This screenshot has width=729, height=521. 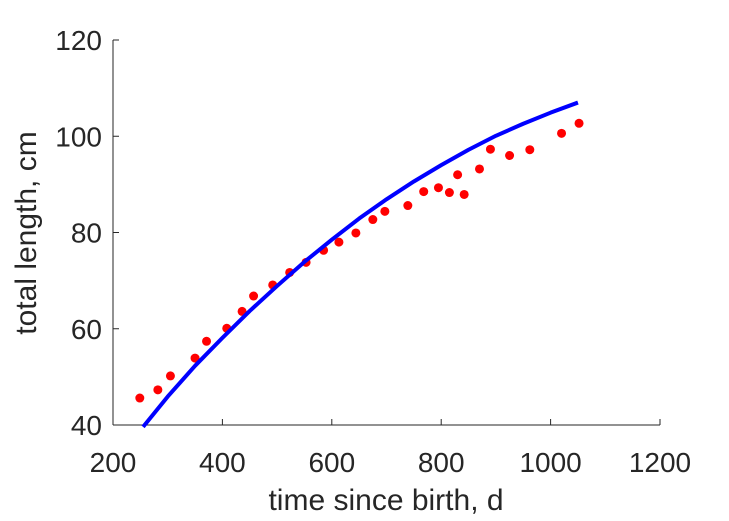 What do you see at coordinates (660, 462) in the screenshot?
I see `x-tick-label: 1200` at bounding box center [660, 462].